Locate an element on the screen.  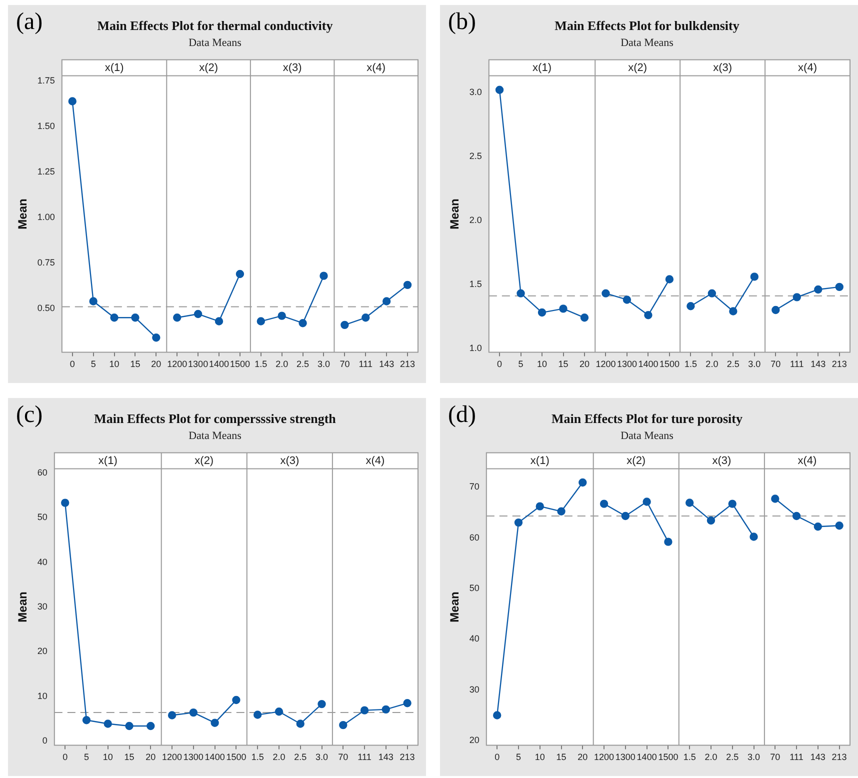
x-tick-label: 1400 is located at coordinates (219, 364).